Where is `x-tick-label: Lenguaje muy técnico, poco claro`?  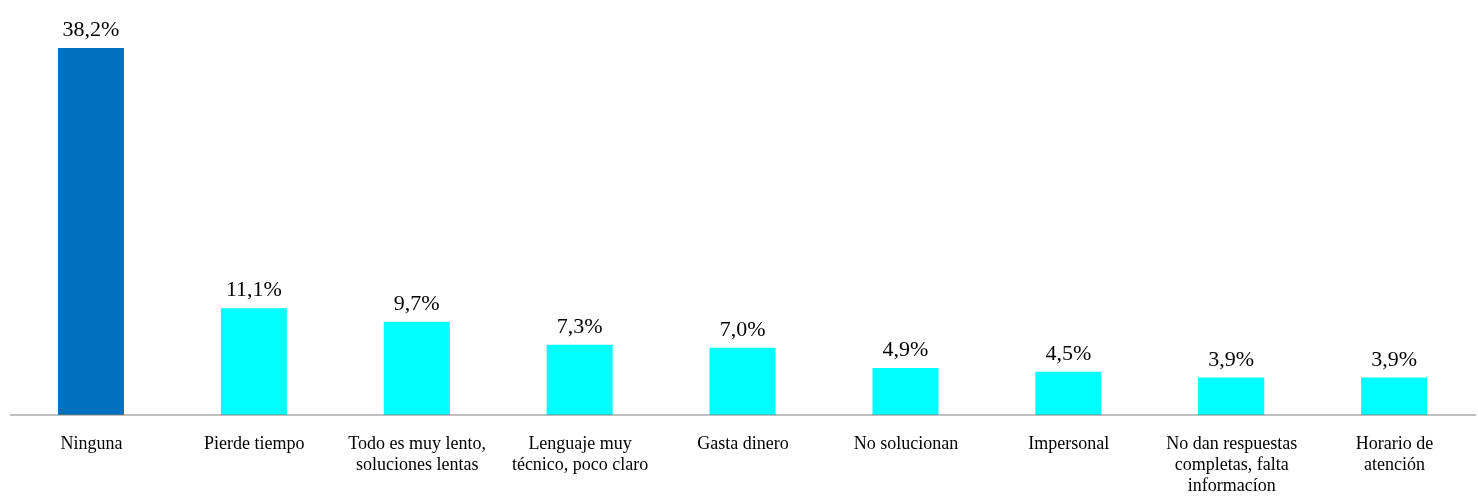
x-tick-label: Lenguaje muy técnico, poco claro is located at coordinates (580, 453).